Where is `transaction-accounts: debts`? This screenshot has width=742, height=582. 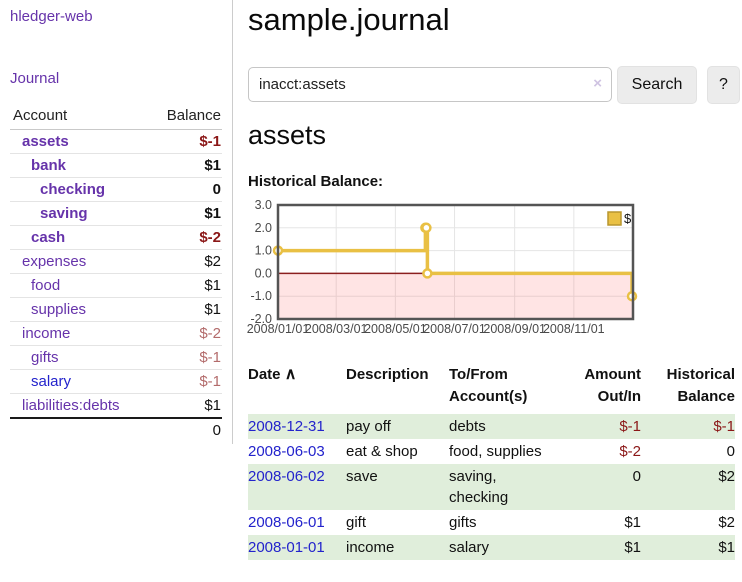
transaction-accounts: debts is located at coordinates (467, 426).